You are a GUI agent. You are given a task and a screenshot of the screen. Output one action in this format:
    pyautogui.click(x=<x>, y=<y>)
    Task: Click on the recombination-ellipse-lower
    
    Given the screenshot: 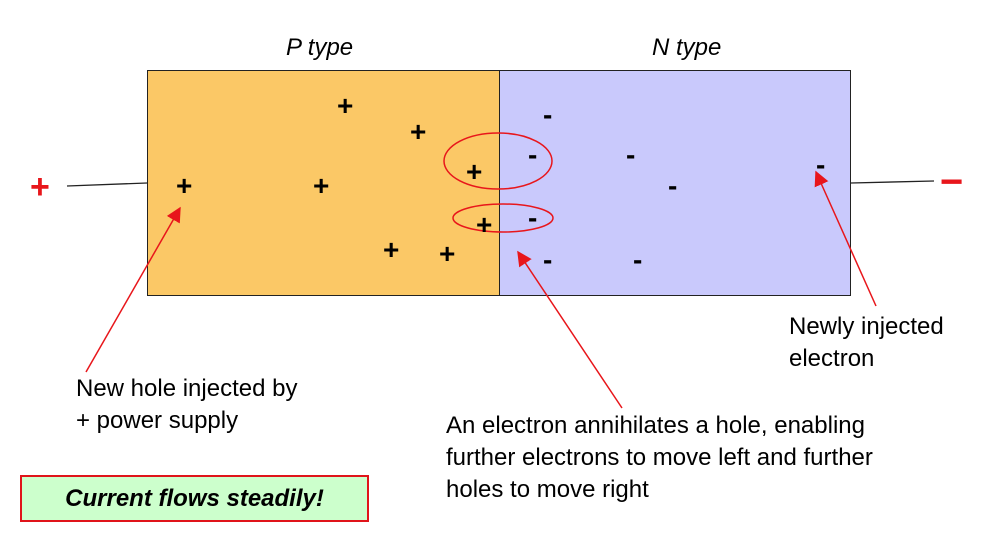 What is the action you would take?
    pyautogui.click(x=503, y=218)
    